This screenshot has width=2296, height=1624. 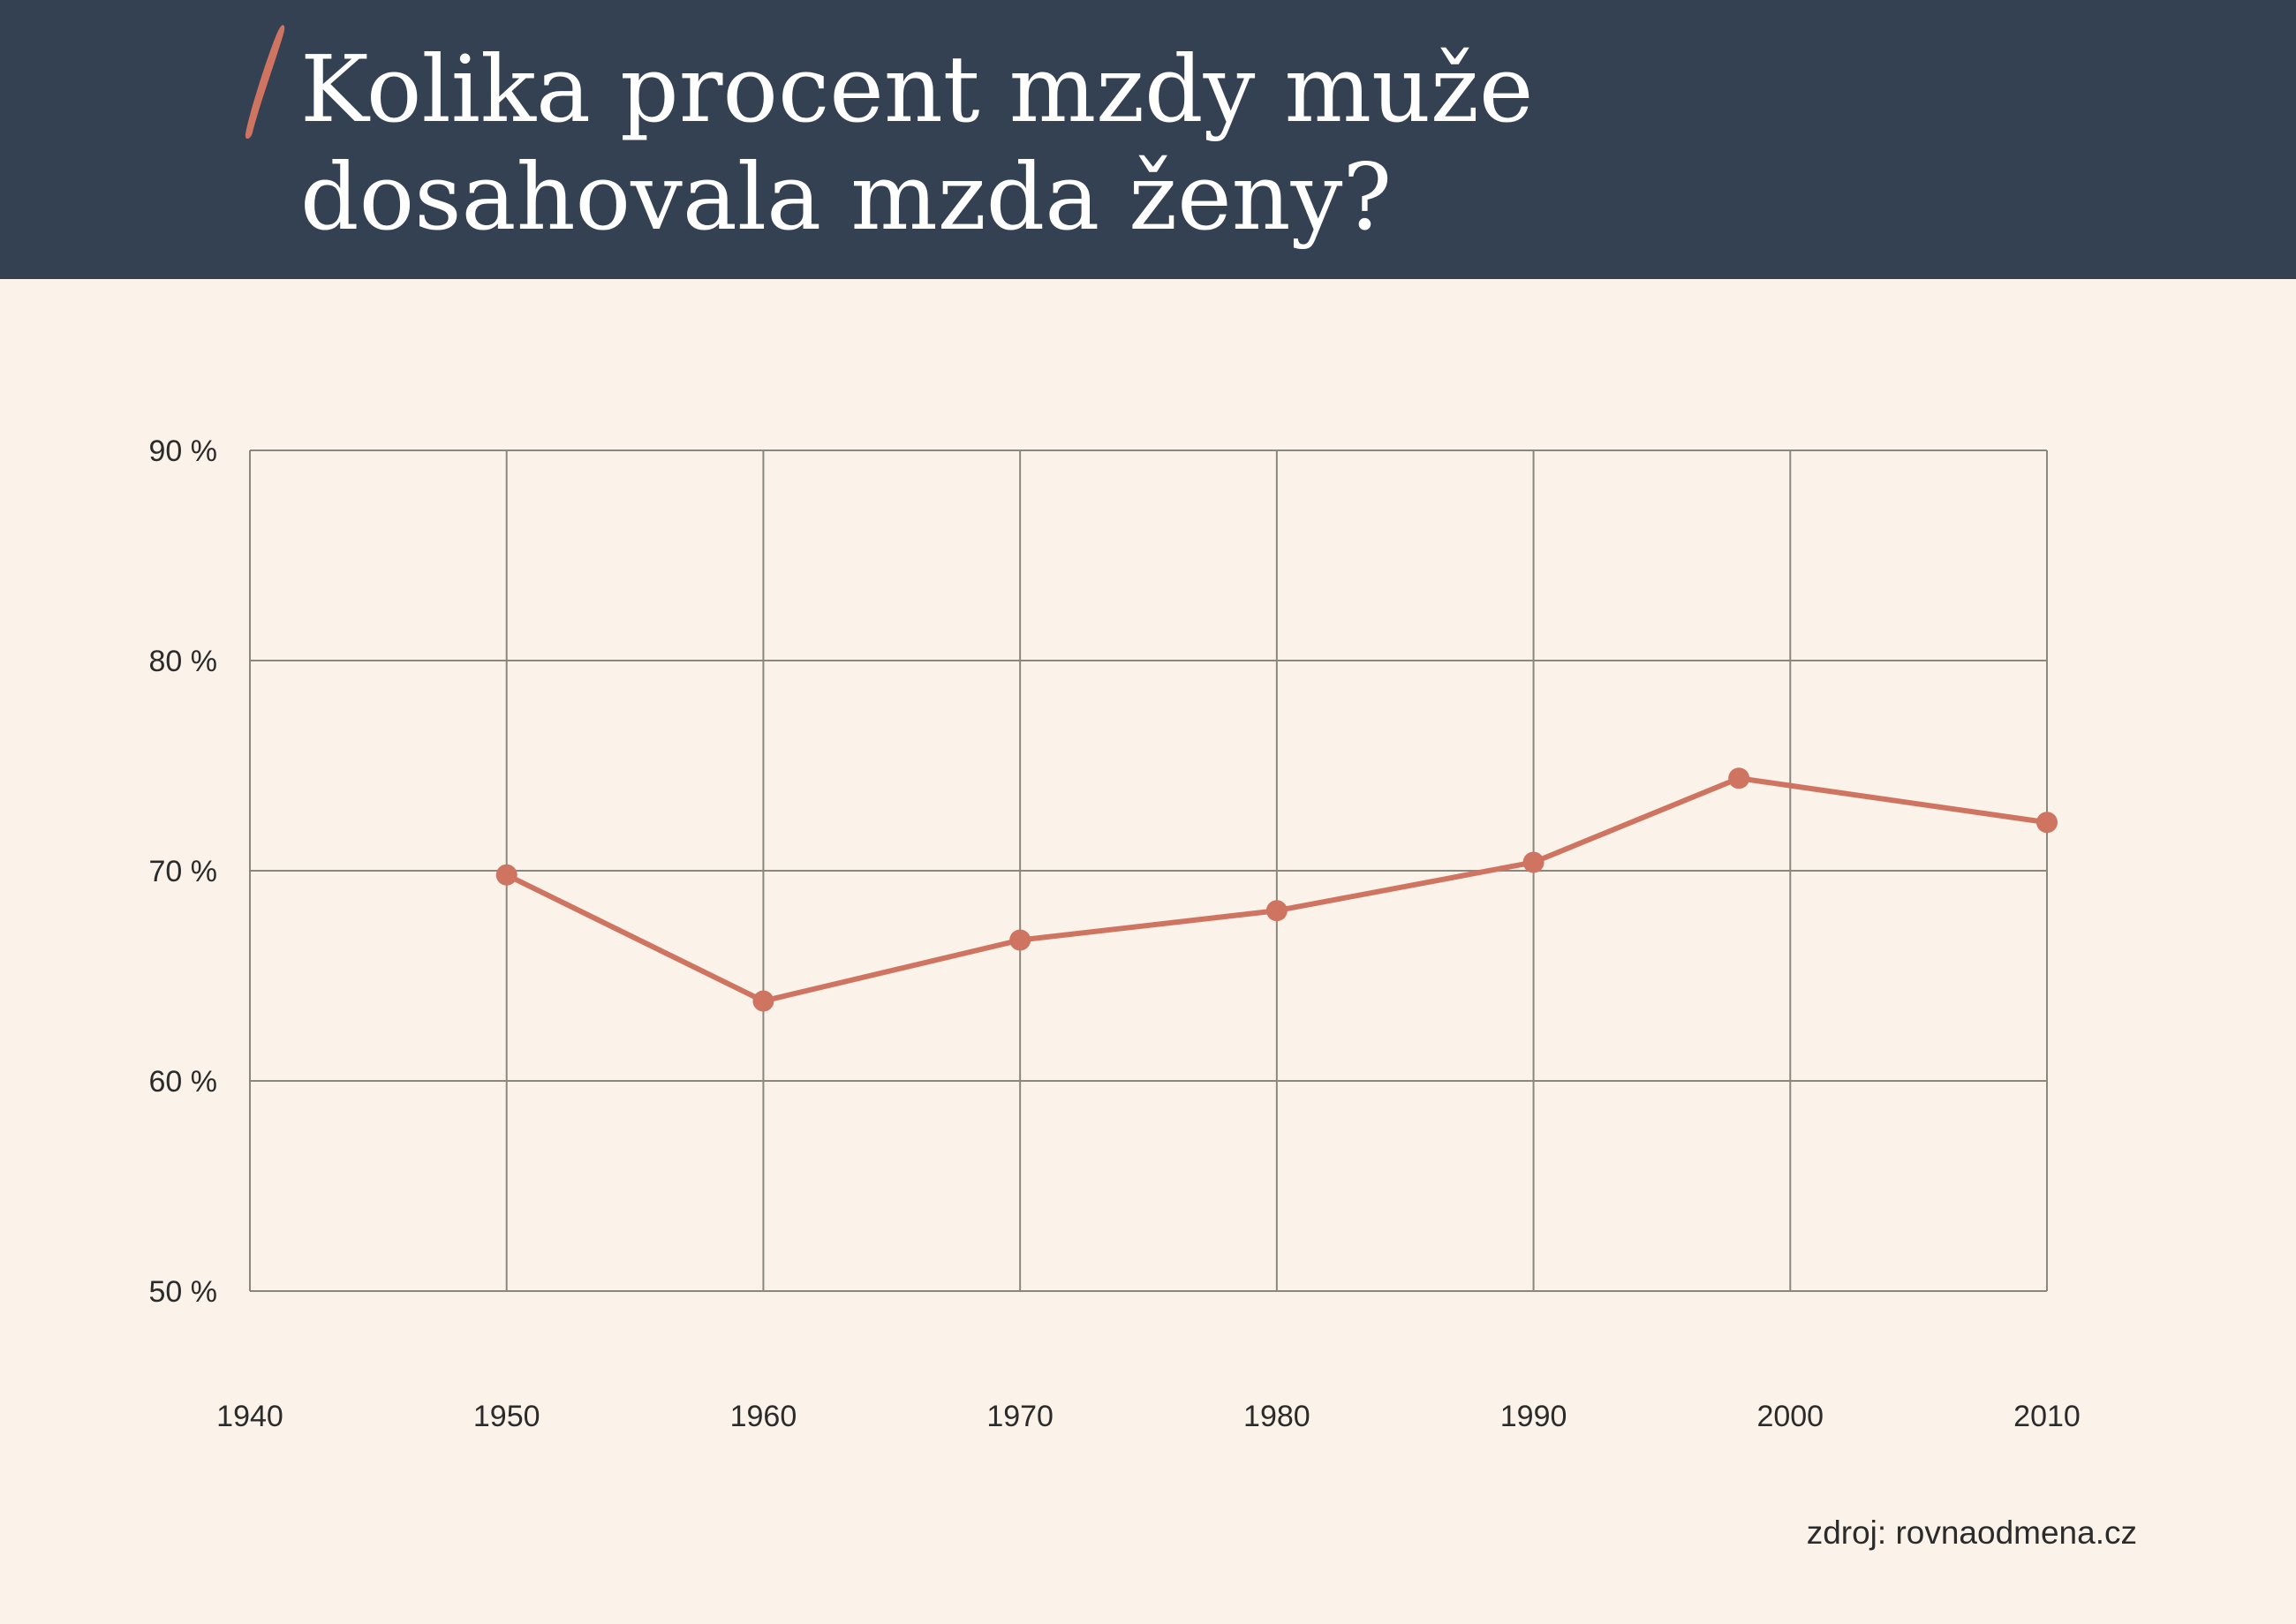 I want to click on accent-stroke-icon, so click(x=265, y=82).